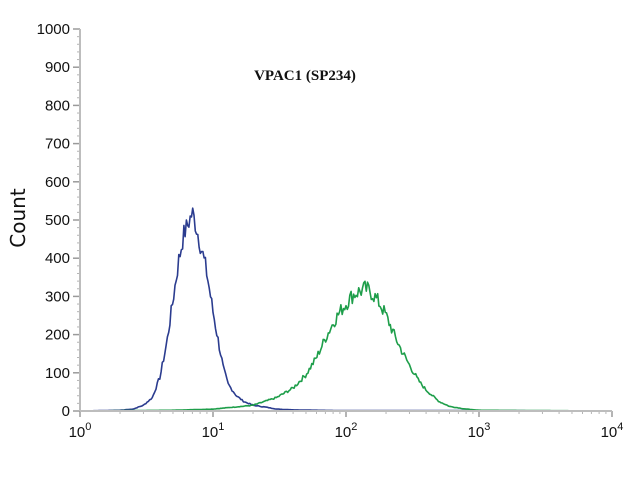 The width and height of the screenshot is (640, 480). I want to click on y-axis-ticks: 0 100 200 300 400 500 600 700 800 900 1000, so click(58, 220).